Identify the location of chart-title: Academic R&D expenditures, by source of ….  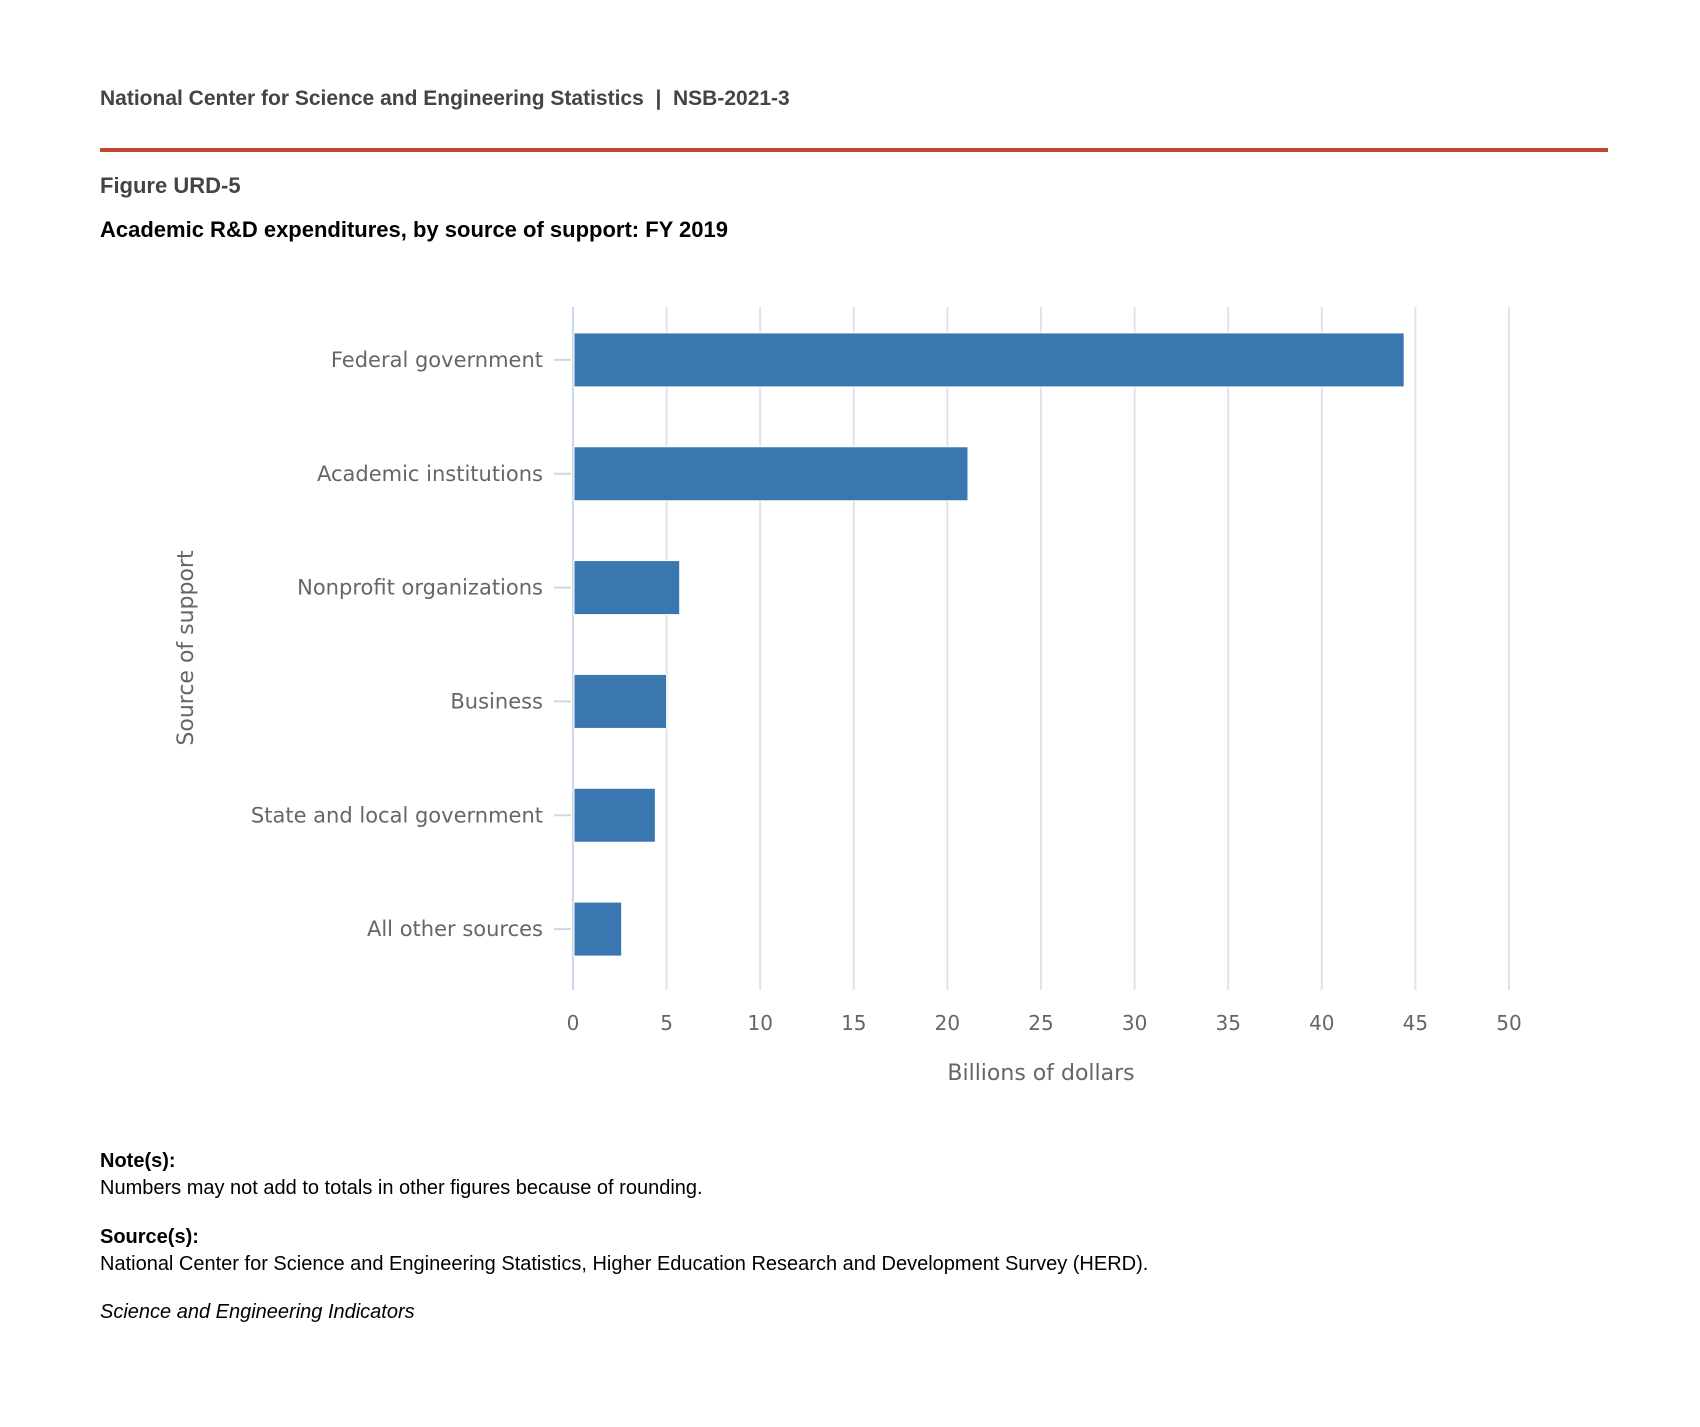
(414, 229).